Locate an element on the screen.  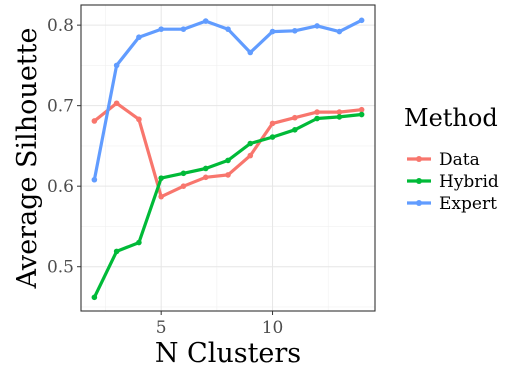
legend-key-point-hybrid is located at coordinates (419, 181).